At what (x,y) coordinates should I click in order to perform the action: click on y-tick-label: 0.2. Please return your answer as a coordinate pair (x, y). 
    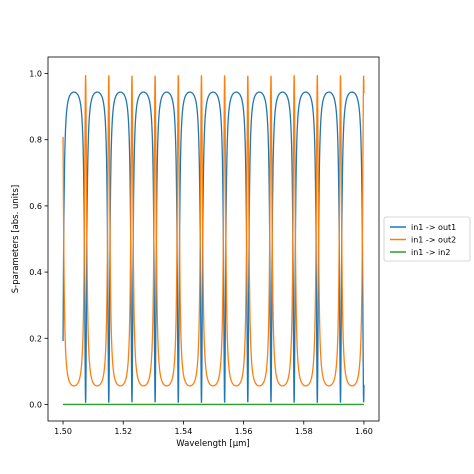
    Looking at the image, I should click on (35, 338).